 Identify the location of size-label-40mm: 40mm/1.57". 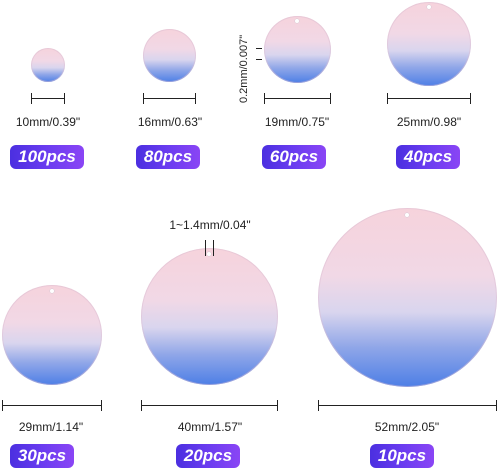
(210, 427).